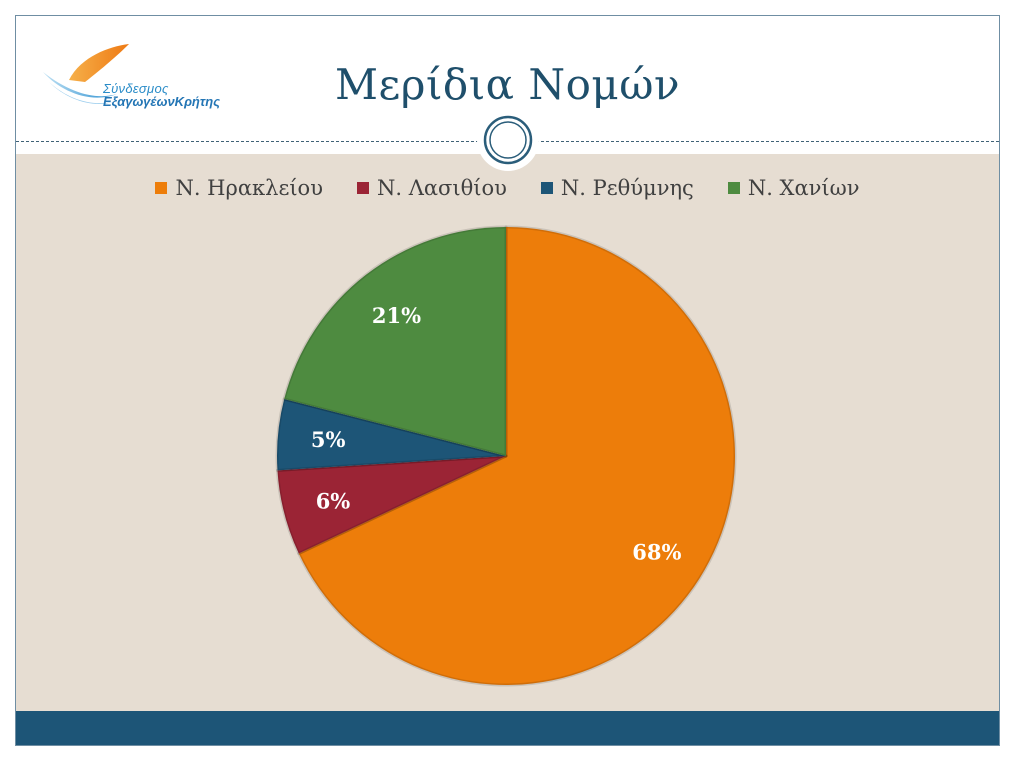 This screenshot has height=762, width=1018. I want to click on logo: Σύνδεσμος ΕξαγωγέωνΚρήτης, so click(131, 77).